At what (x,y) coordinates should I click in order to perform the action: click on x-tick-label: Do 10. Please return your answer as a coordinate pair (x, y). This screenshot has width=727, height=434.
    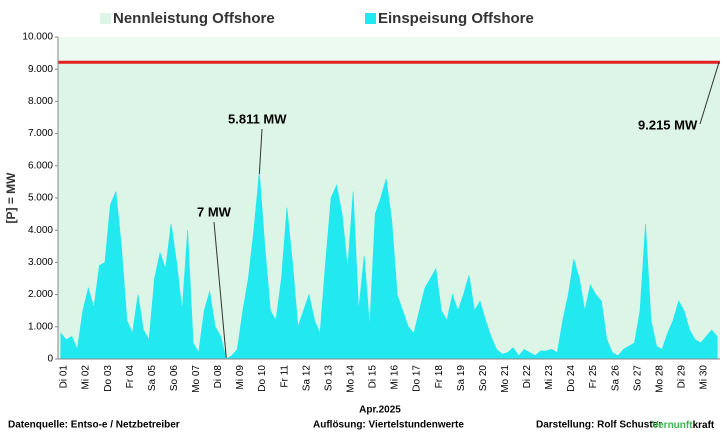
    Looking at the image, I should click on (262, 378).